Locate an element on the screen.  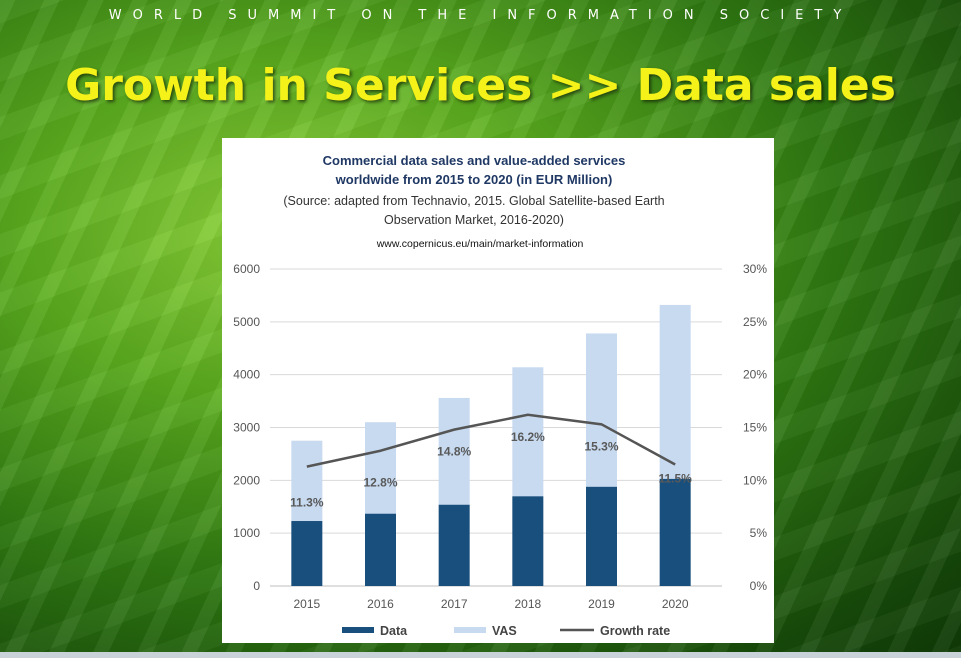
growth-rate-label: 11.5% is located at coordinates (675, 478).